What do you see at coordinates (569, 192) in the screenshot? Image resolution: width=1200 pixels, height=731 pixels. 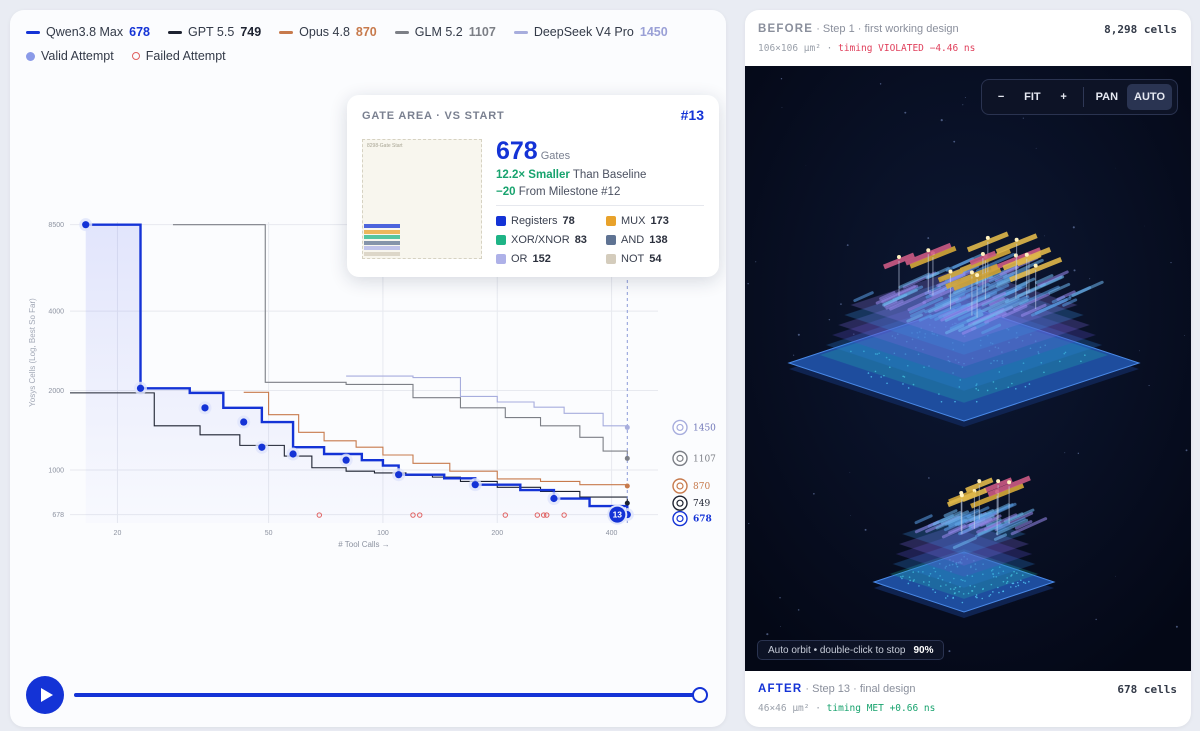 I see `delta-label: From Milestone #12` at bounding box center [569, 192].